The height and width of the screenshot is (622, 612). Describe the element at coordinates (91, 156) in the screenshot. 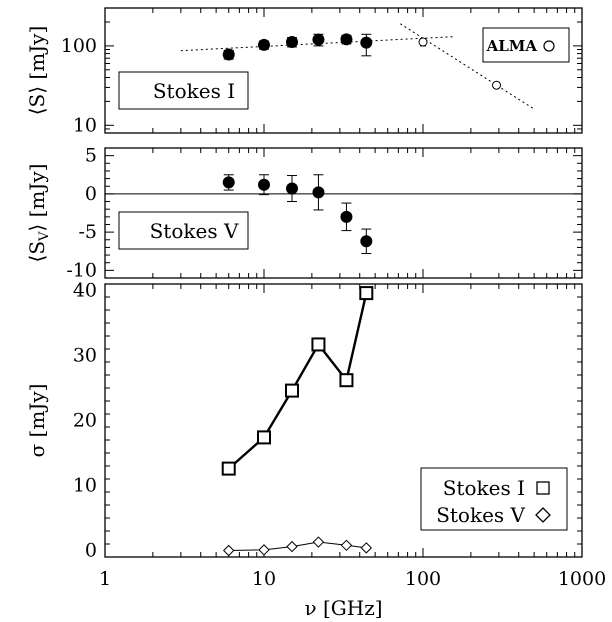

I see `y-tick-label: 5` at that location.